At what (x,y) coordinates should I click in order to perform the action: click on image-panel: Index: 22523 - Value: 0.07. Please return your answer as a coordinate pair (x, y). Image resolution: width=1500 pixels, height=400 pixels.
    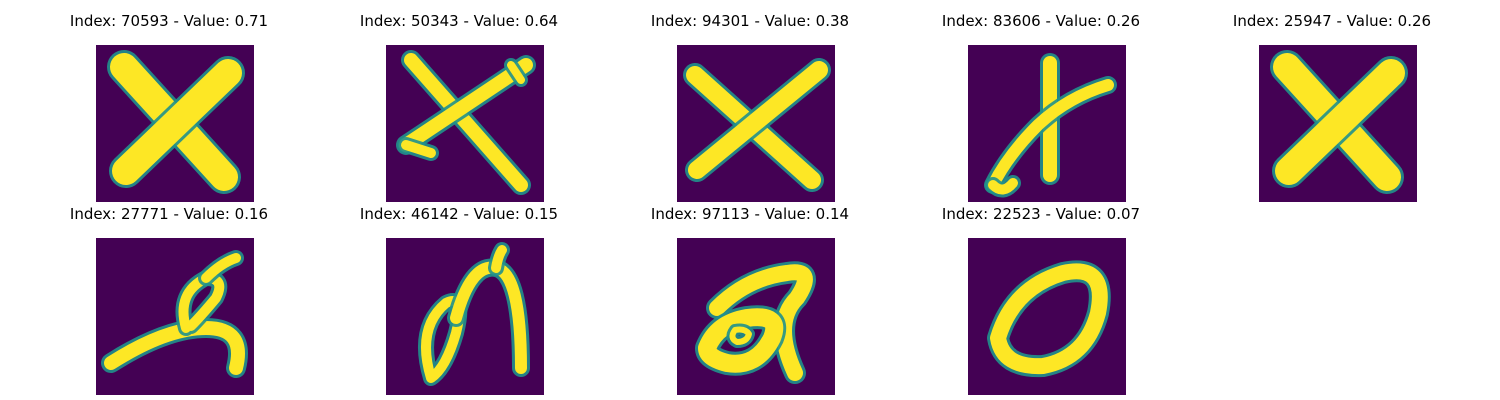
    Looking at the image, I should click on (1041, 298).